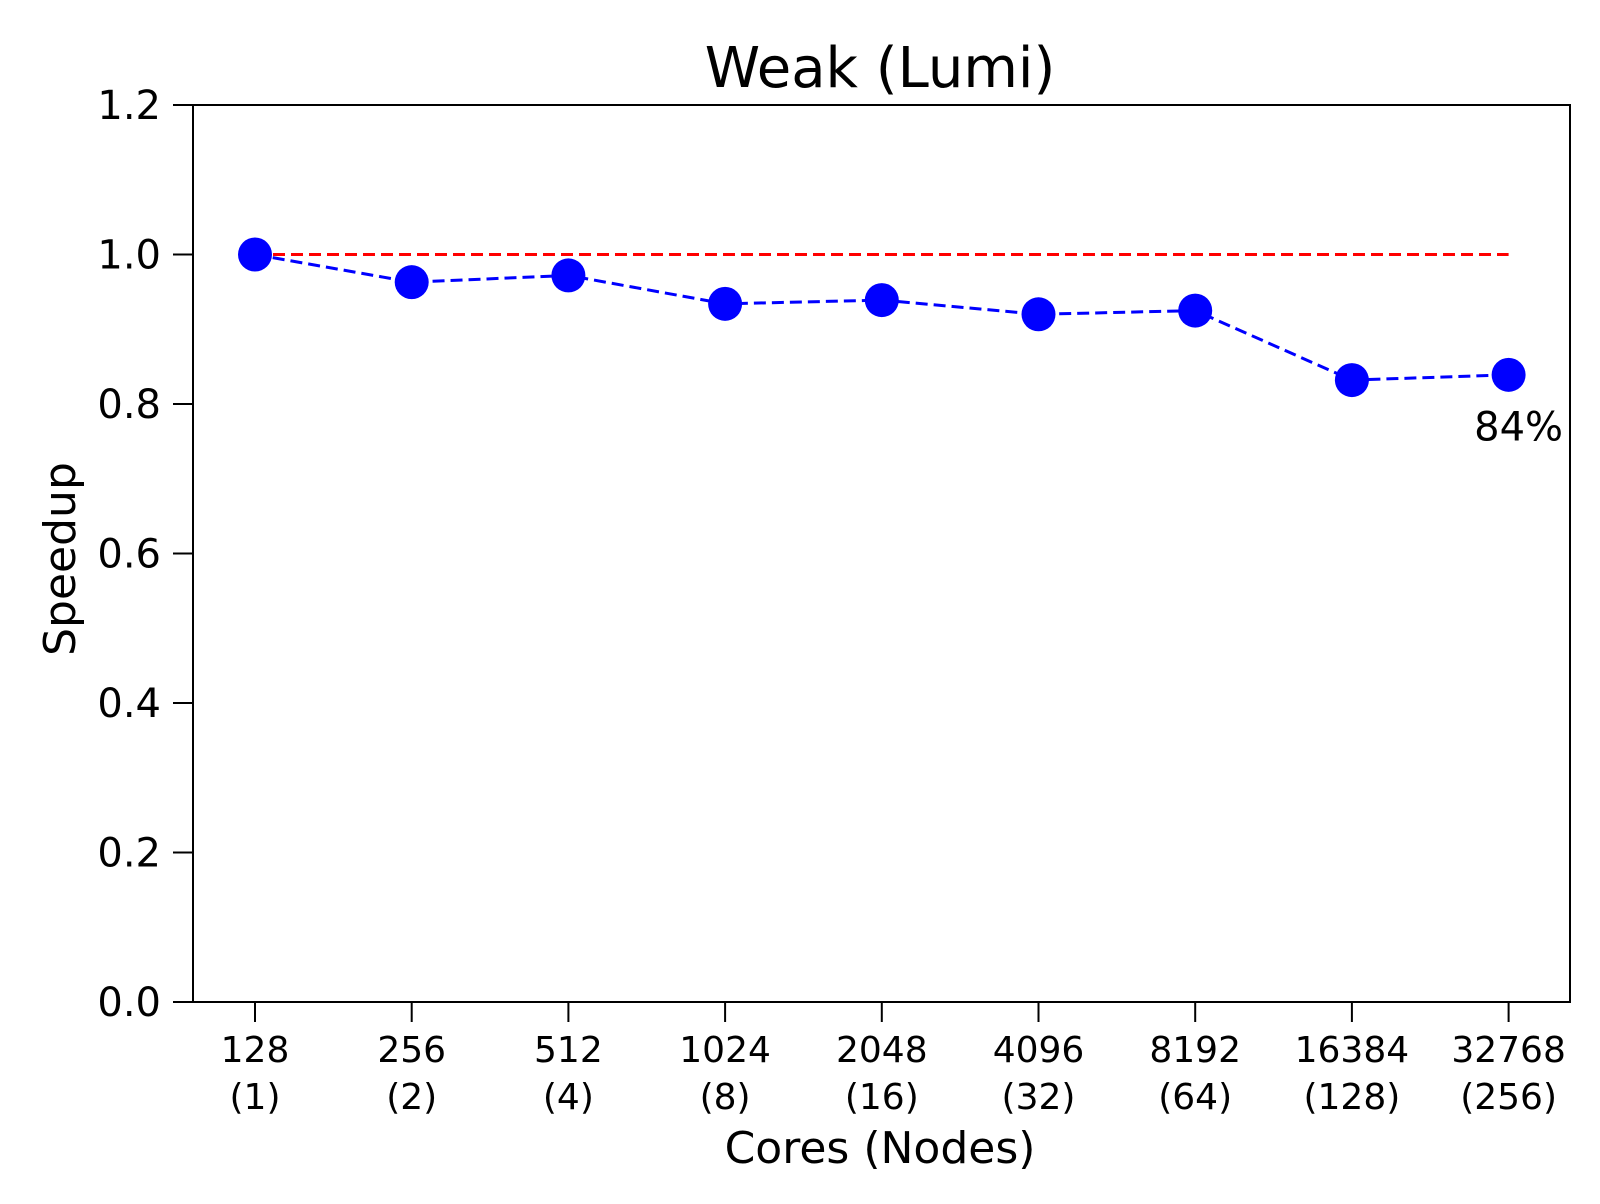 The height and width of the screenshot is (1204, 1600). I want to click on x-tick-label-nodes: (8), so click(725, 1097).